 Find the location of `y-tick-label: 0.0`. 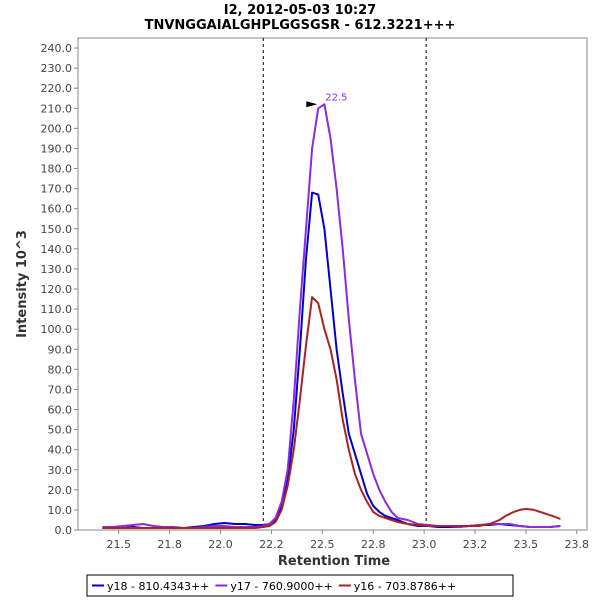

y-tick-label: 0.0 is located at coordinates (64, 530).